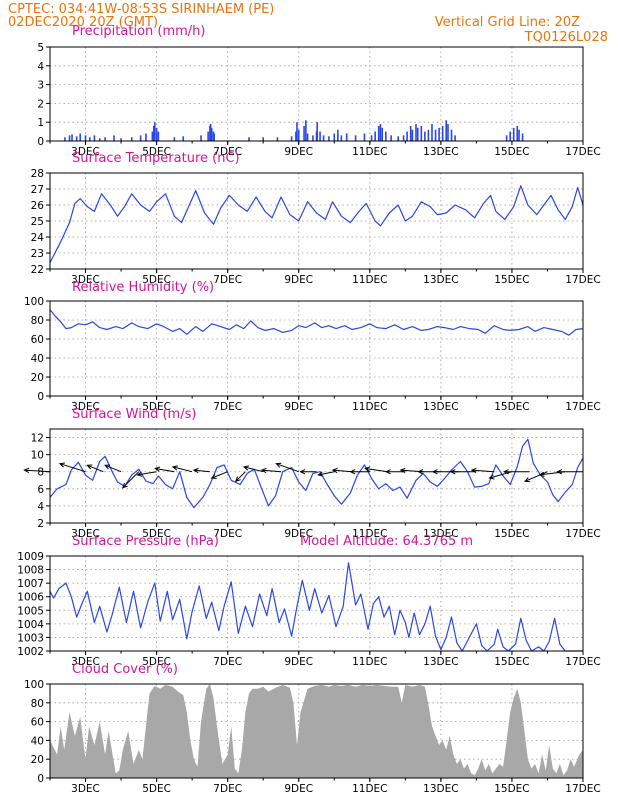 This screenshot has height=800, width=618. What do you see at coordinates (40, 48) in the screenshot?
I see `y-tick-label: 5` at bounding box center [40, 48].